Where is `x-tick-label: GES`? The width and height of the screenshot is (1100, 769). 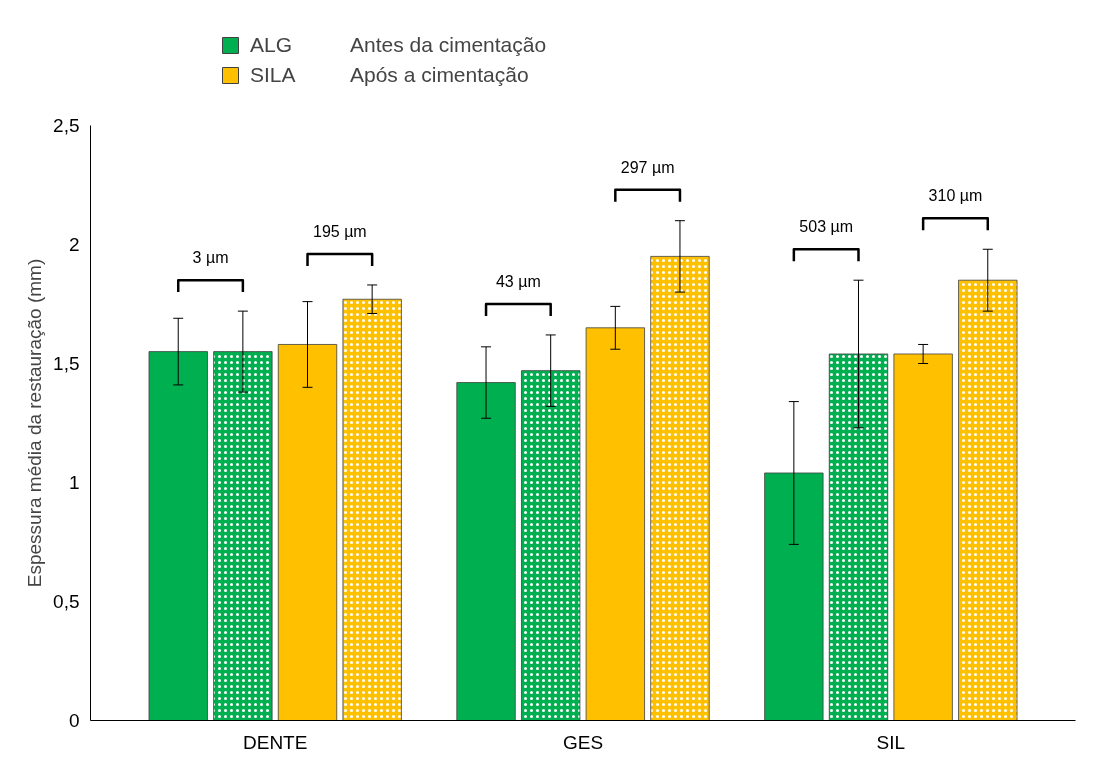 x-tick-label: GES is located at coordinates (583, 742).